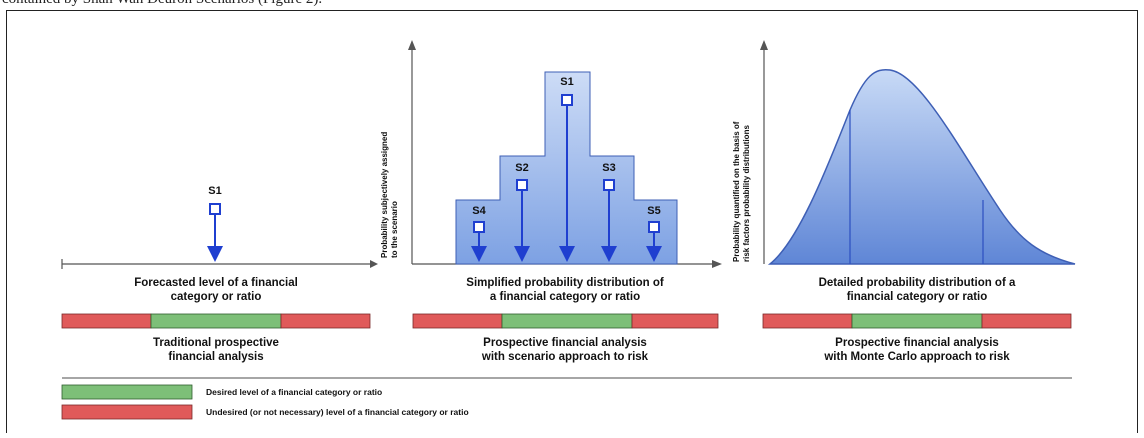 Image resolution: width=1144 pixels, height=438 pixels. Describe the element at coordinates (921, 166) in the screenshot. I see `panel3-density-curve` at that location.